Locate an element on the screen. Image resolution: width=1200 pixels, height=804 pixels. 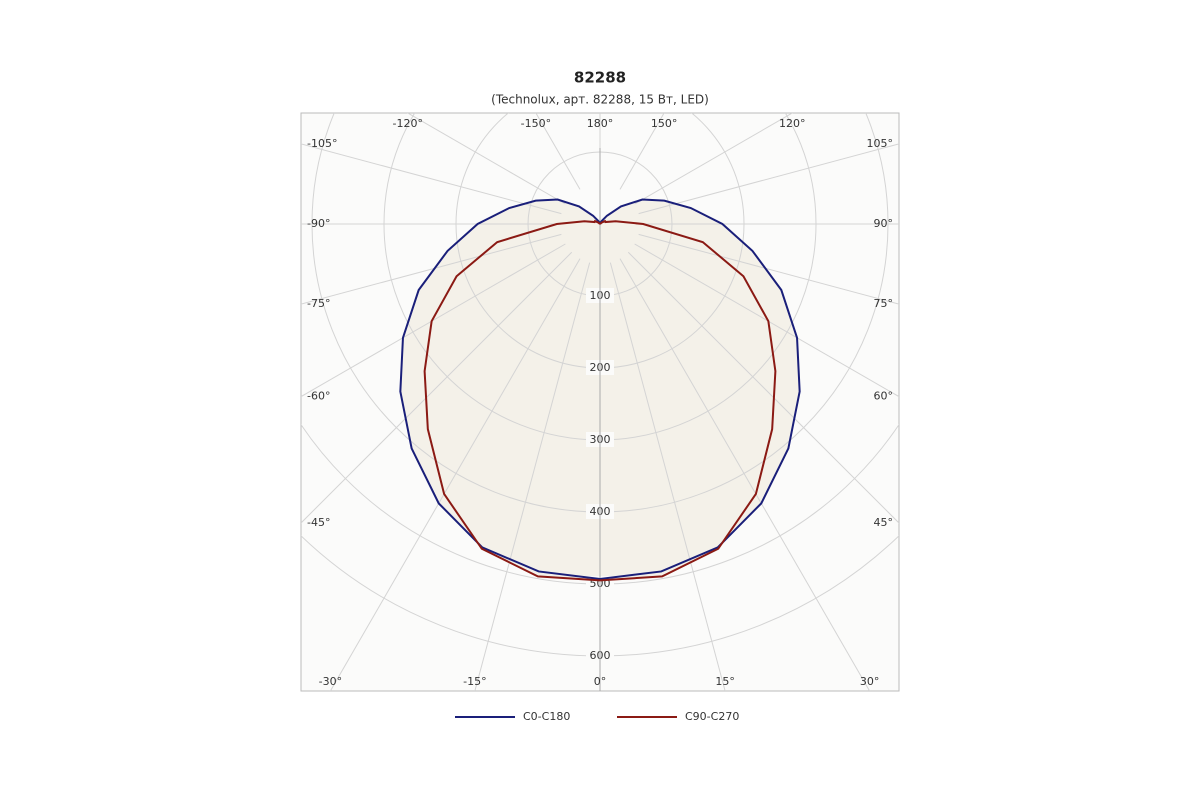
angle-tick-label: -15° is located at coordinates (474, 681).